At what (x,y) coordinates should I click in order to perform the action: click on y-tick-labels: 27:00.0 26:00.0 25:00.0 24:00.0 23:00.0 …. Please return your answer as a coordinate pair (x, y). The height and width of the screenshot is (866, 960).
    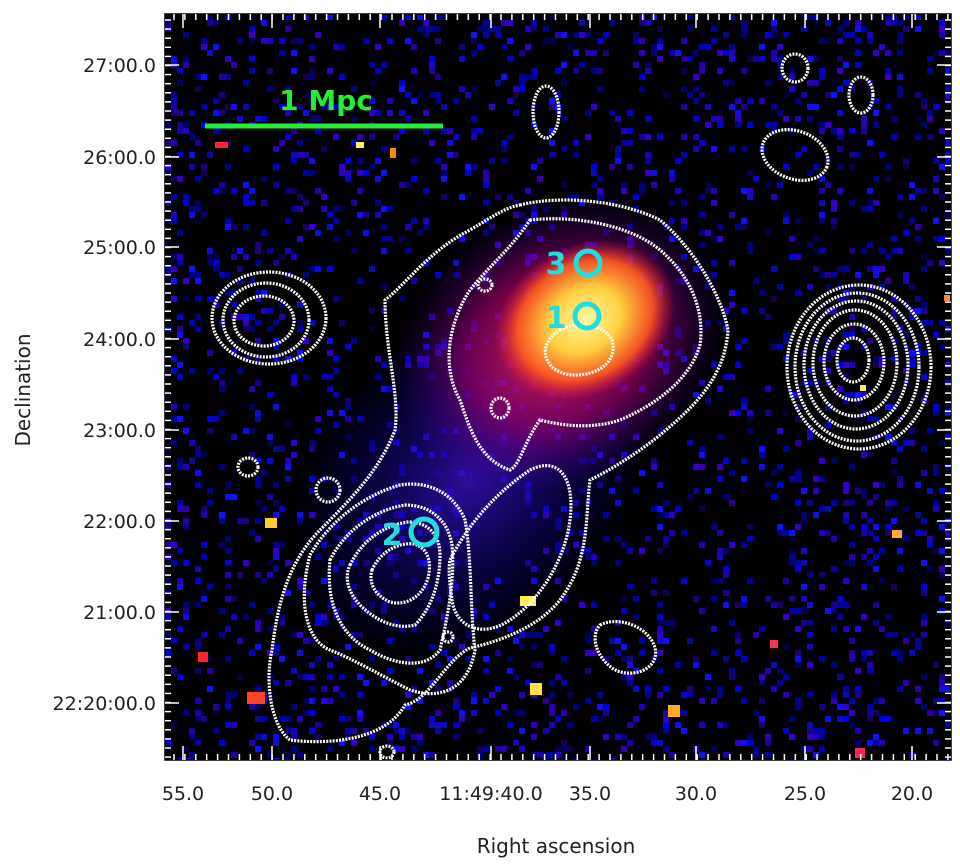
    Looking at the image, I should click on (104, 385).